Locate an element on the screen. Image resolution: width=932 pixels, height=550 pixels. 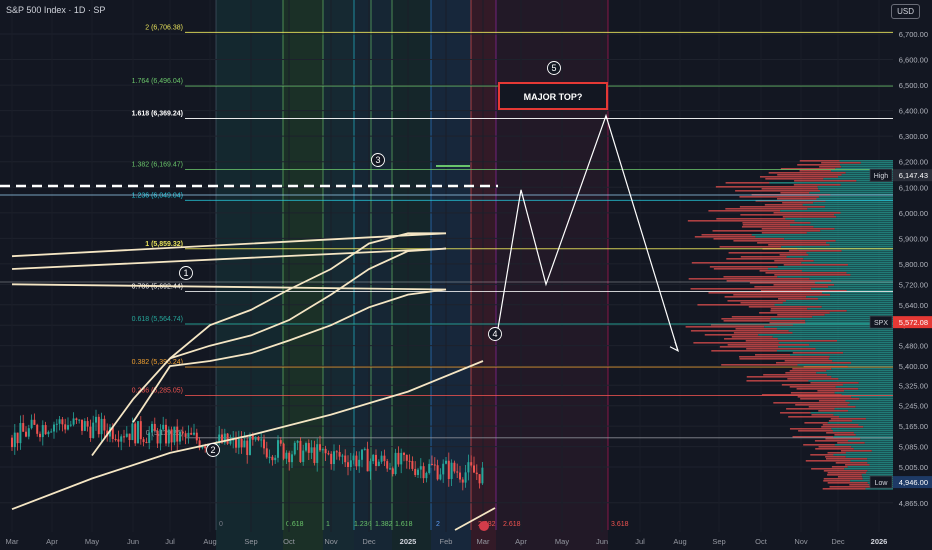
wave-label: 4 is located at coordinates (494, 334).